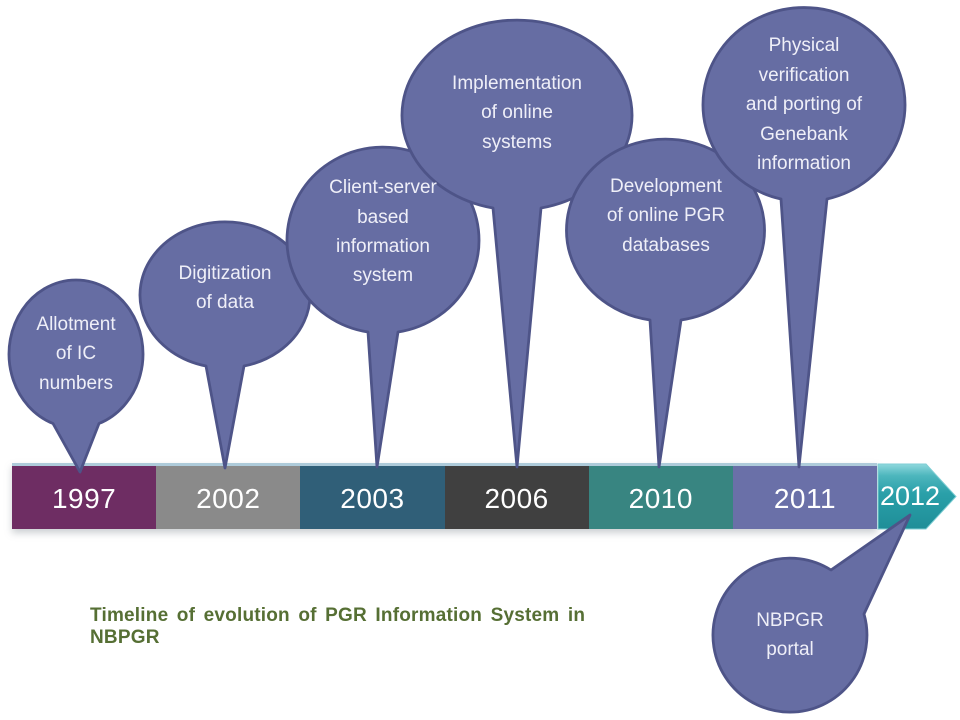 Image resolution: width=960 pixels, height=720 pixels. I want to click on year-label-2012: 2012, so click(910, 495).